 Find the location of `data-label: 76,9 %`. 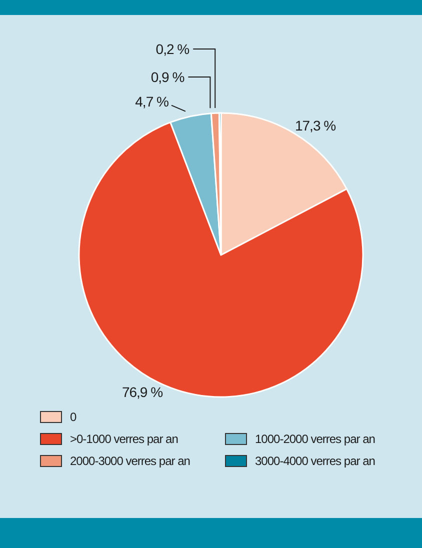

data-label: 76,9 % is located at coordinates (142, 392).